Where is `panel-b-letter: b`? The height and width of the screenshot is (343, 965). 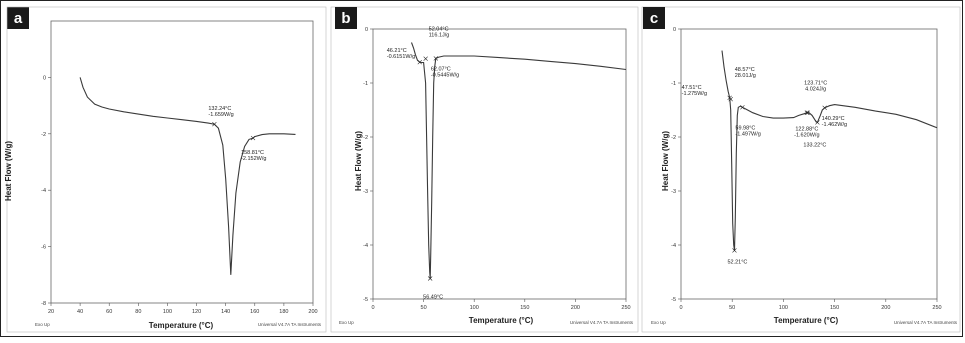 panel-b-letter: b is located at coordinates (345, 18).